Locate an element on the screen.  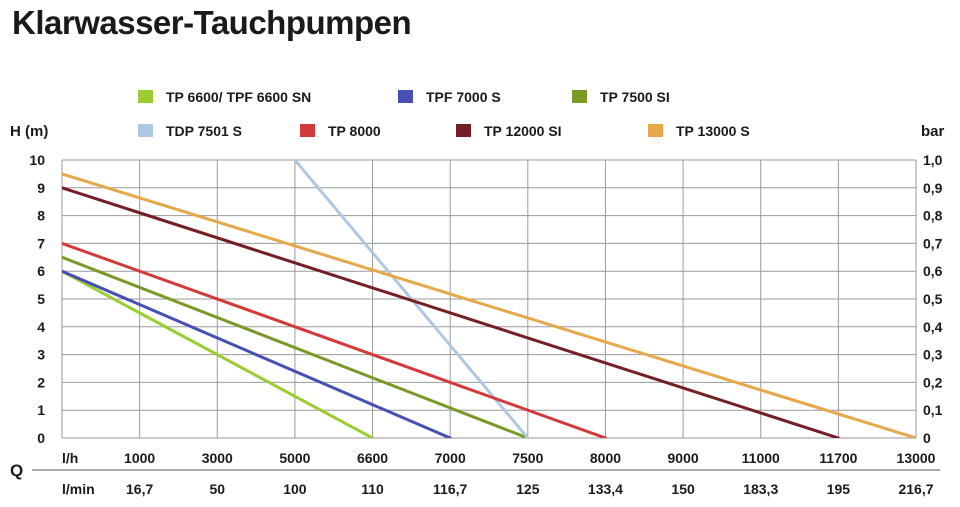
x-tick-label-lmin: 110 is located at coordinates (372, 489).